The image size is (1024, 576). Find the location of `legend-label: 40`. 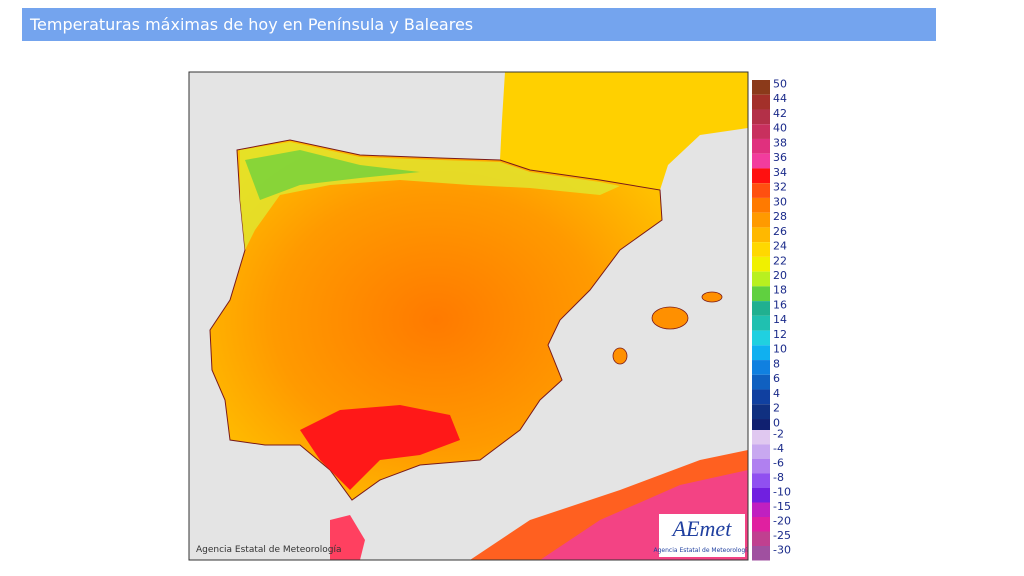

legend-label: 40 is located at coordinates (780, 128).